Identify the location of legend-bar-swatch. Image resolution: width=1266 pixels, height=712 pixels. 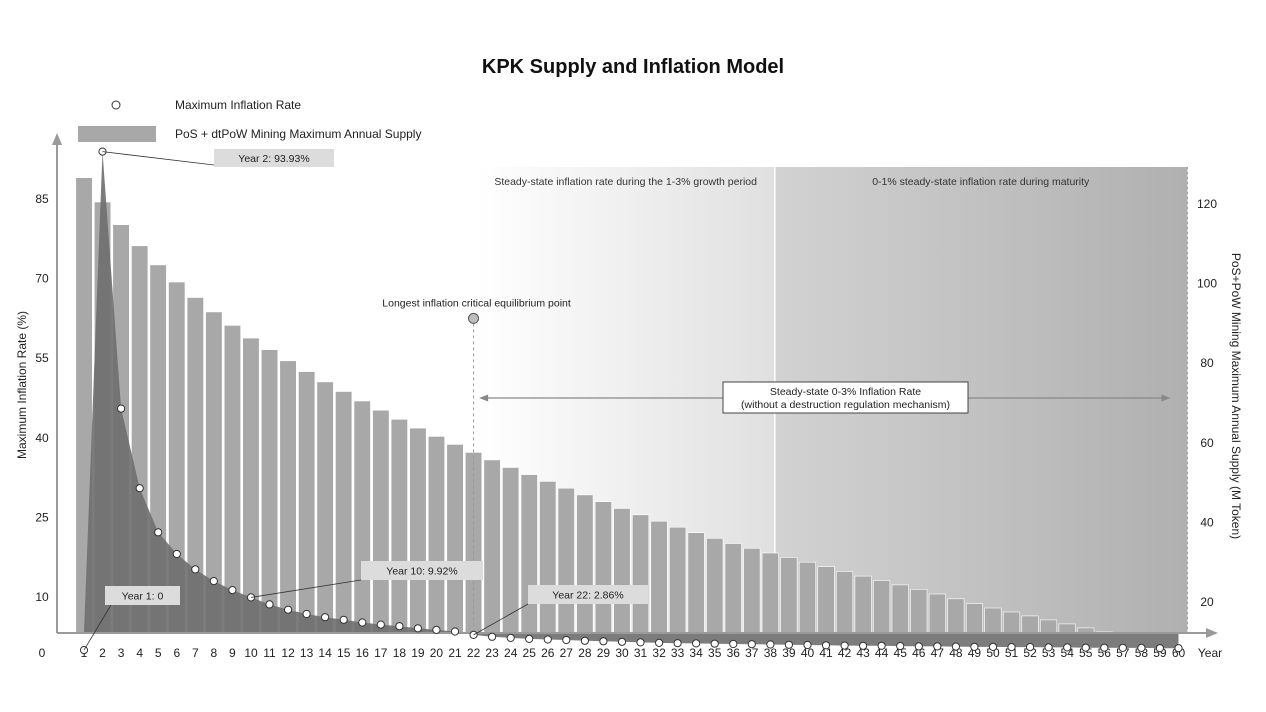
(117, 134).